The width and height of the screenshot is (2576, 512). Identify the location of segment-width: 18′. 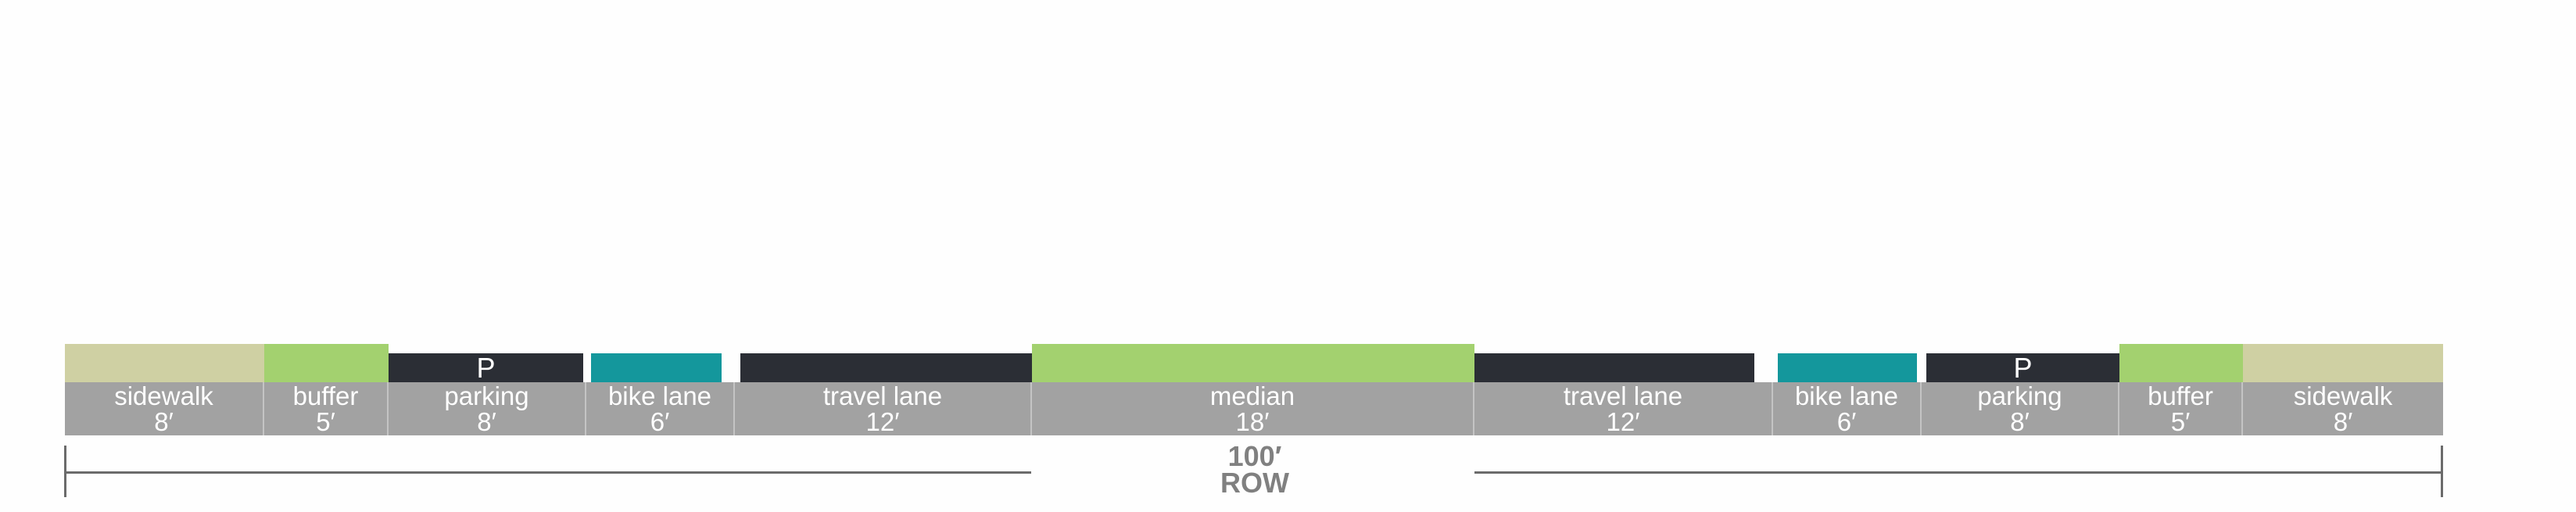
(1252, 421).